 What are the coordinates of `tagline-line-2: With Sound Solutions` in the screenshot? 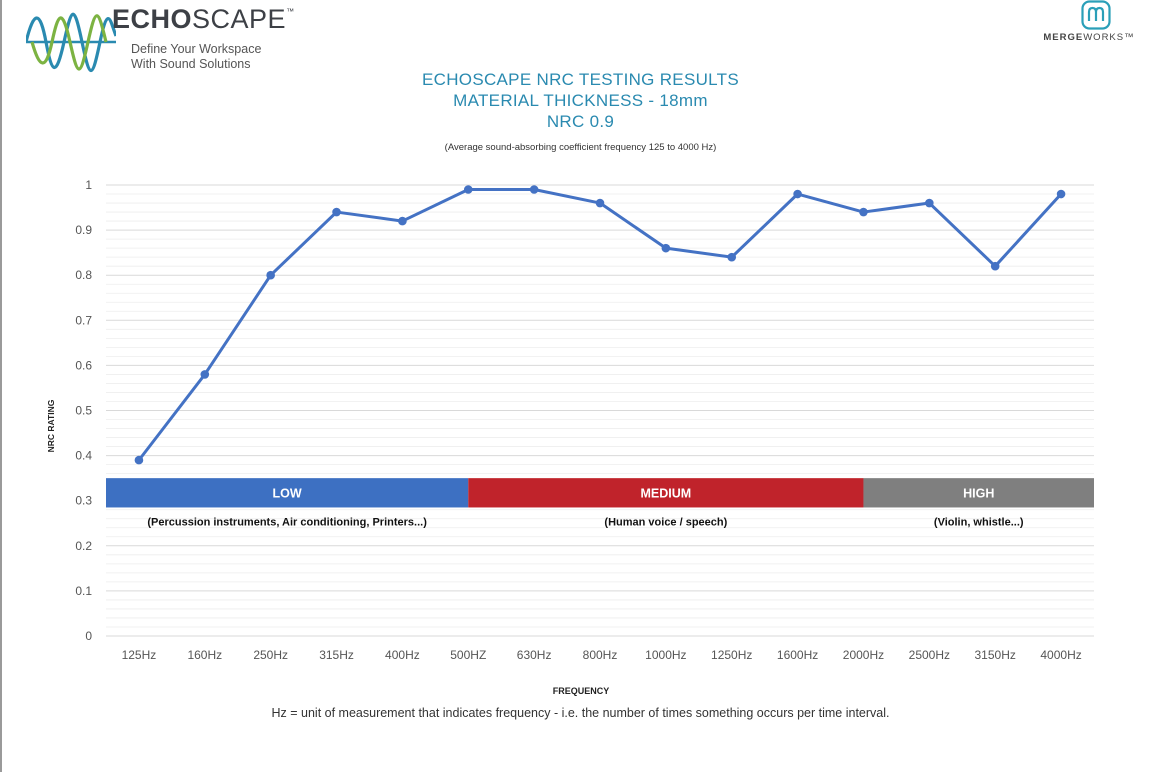 It's located at (191, 64).